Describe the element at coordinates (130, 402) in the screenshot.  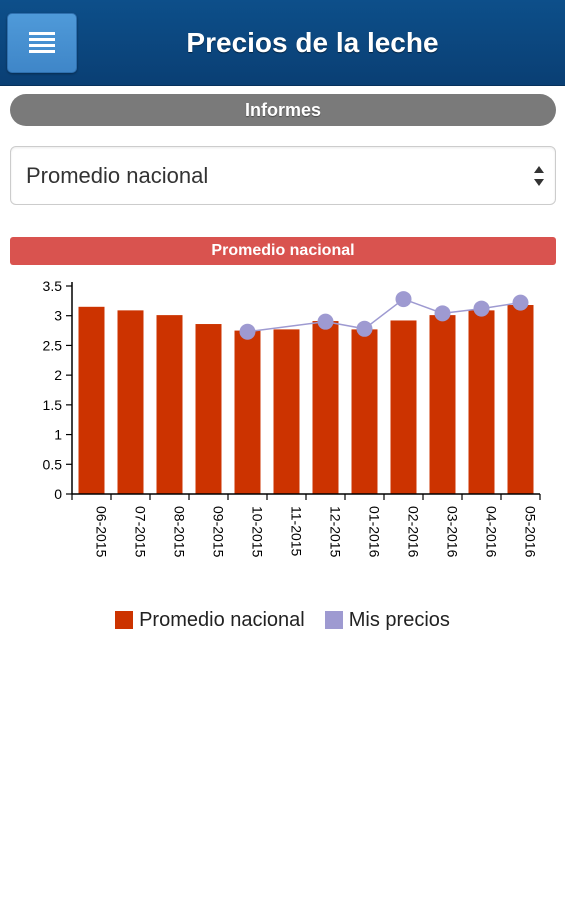
I see `chart-bar-07-2015` at that location.